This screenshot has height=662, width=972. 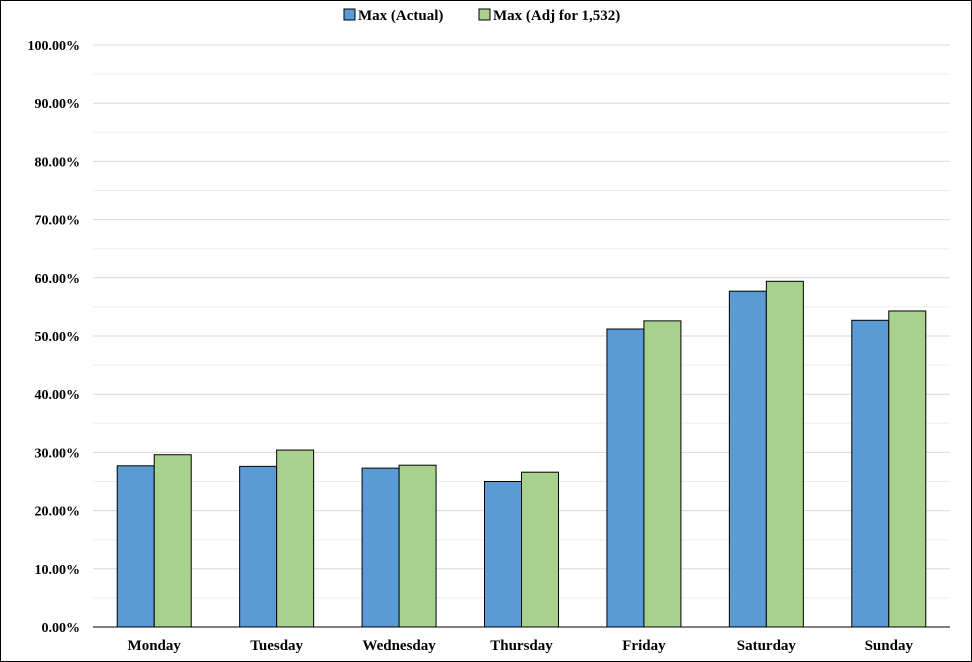 I want to click on bar-tuesday-max-adj, so click(x=295, y=538).